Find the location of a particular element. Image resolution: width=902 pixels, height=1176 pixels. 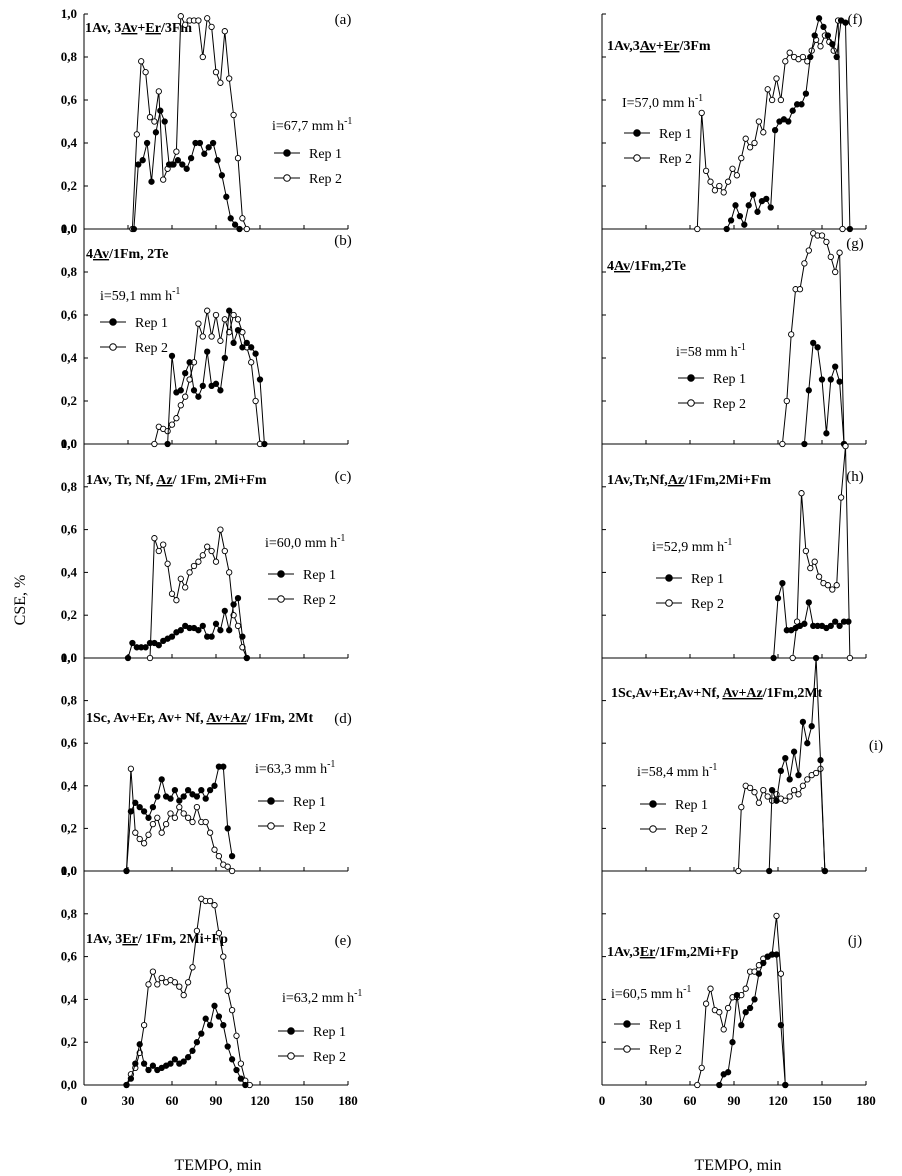

intensity-label: i=60,0 mm h-1 is located at coordinates (305, 542).